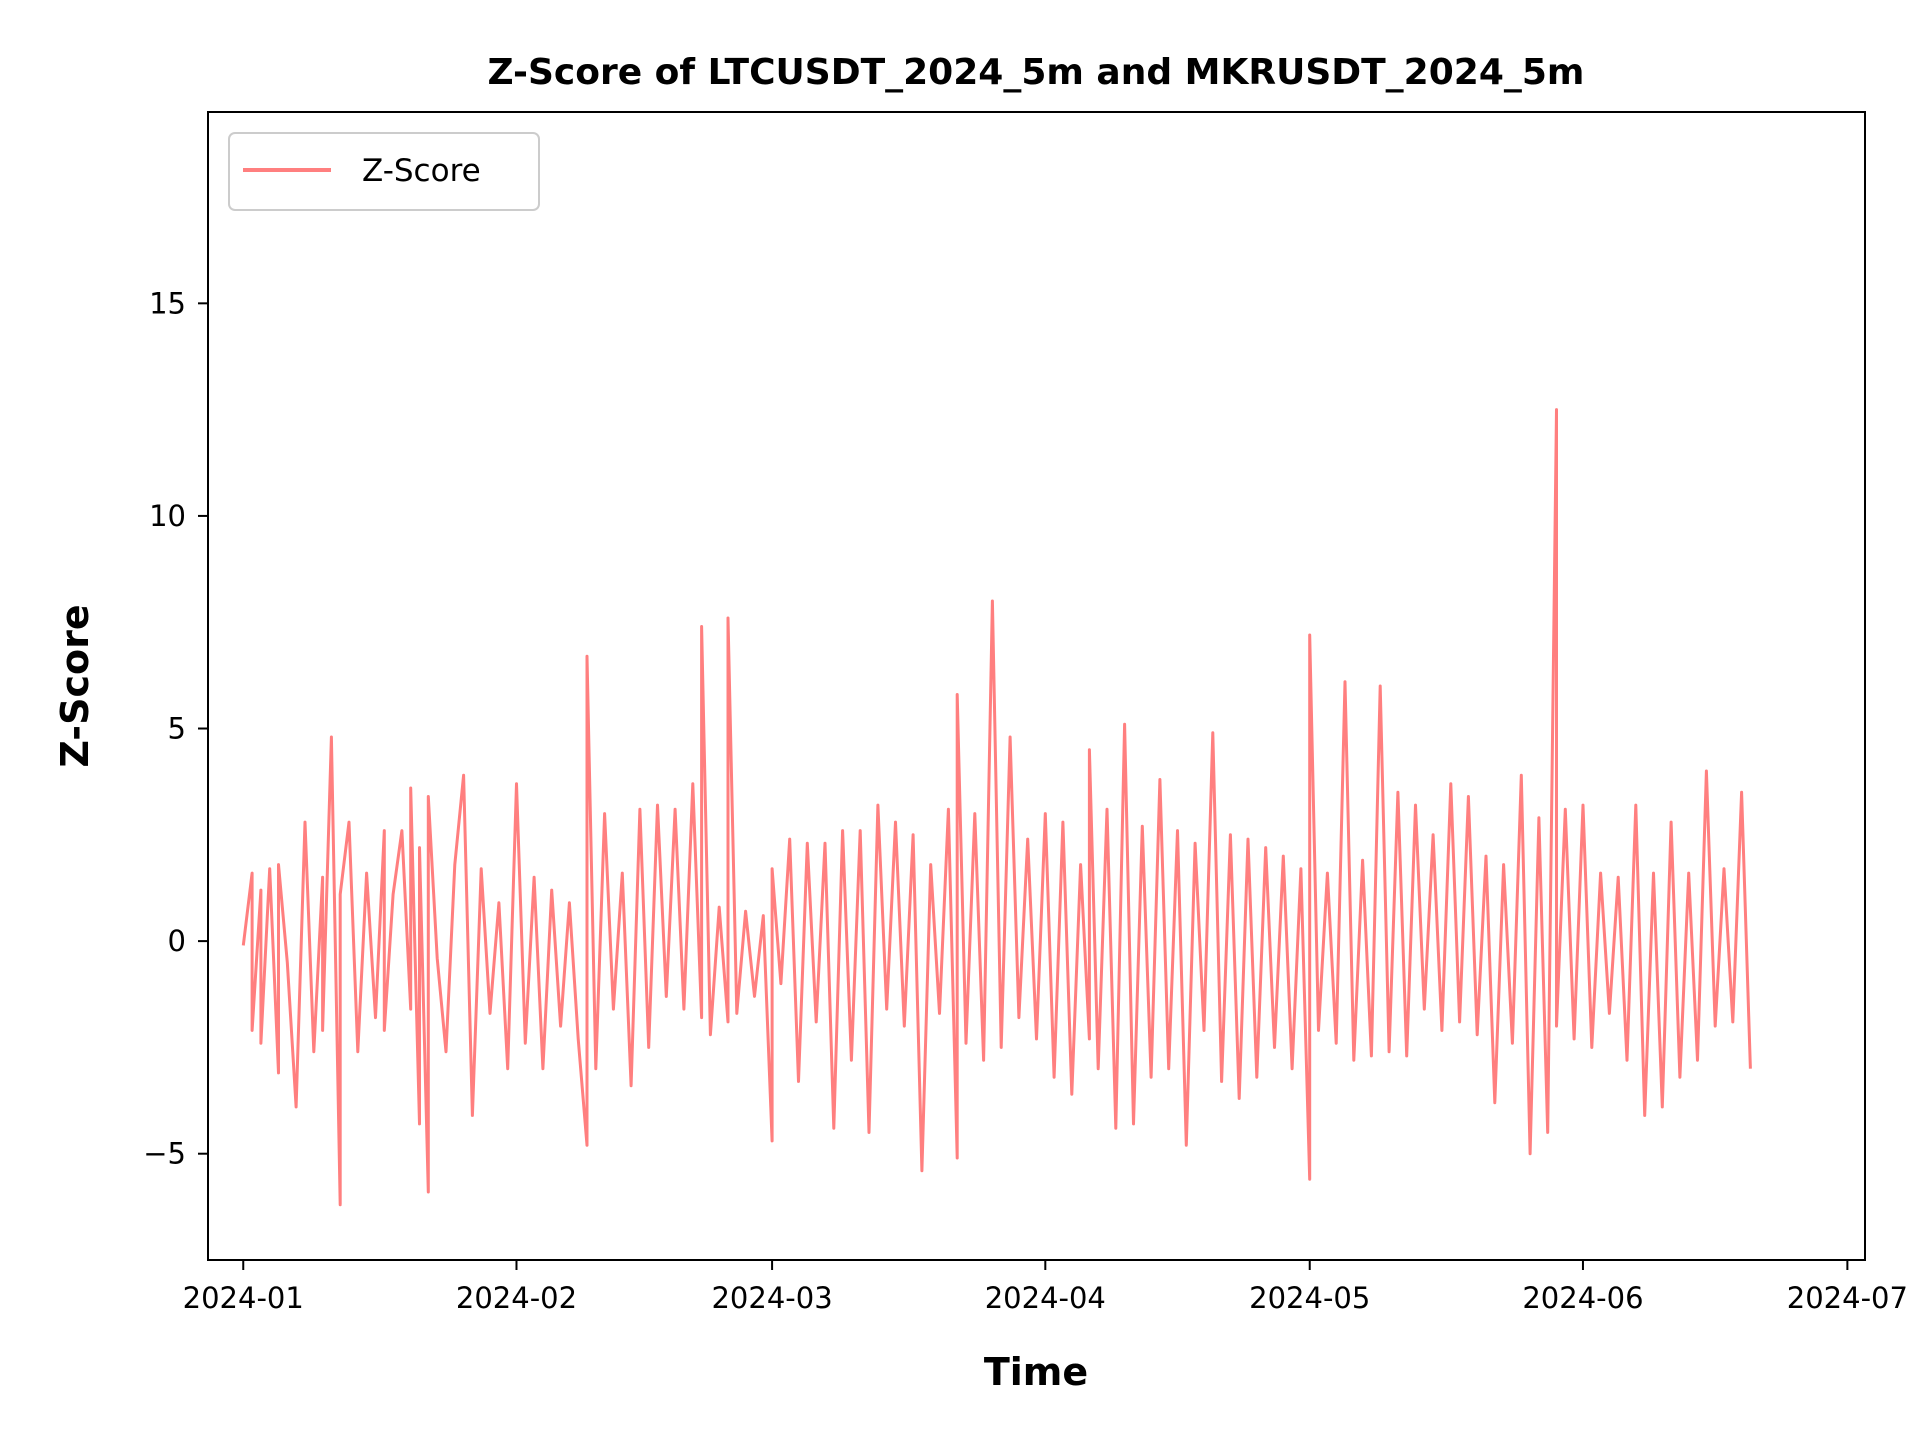 This screenshot has width=1920, height=1440. What do you see at coordinates (516, 1298) in the screenshot?
I see `x-tick-label: 2024-02` at bounding box center [516, 1298].